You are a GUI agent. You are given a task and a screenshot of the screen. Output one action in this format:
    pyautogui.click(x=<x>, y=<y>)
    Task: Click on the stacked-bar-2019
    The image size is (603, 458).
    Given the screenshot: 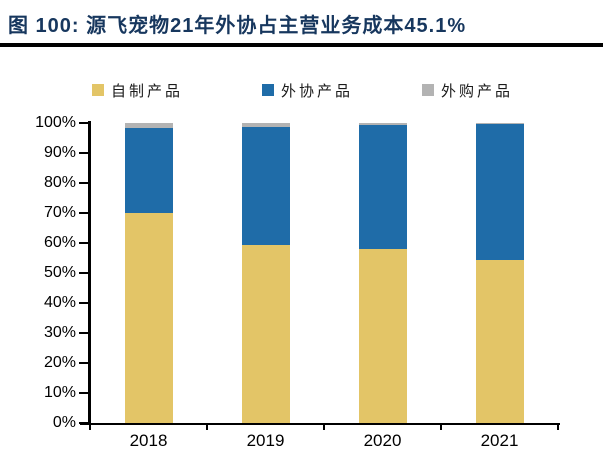 What is the action you would take?
    pyautogui.click(x=265, y=273)
    